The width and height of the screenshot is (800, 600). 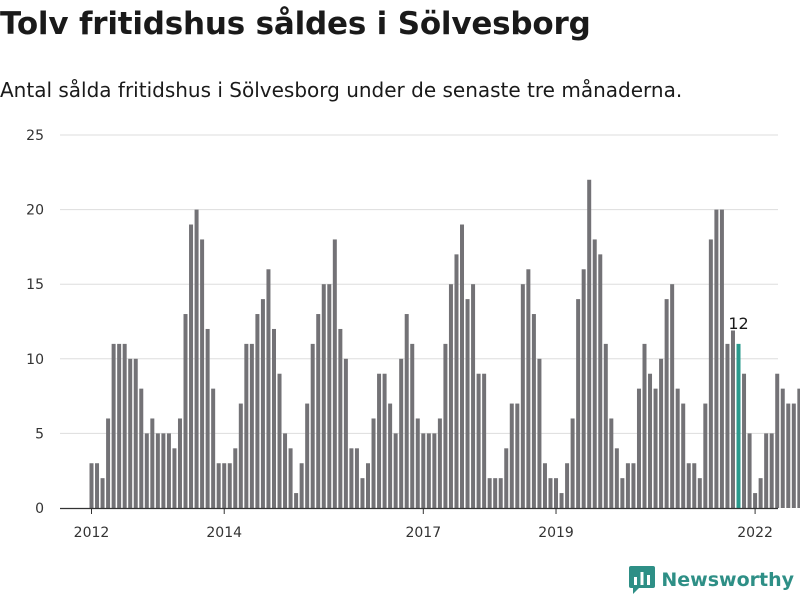 I want to click on x-tick-label: 2012, so click(x=92, y=533).